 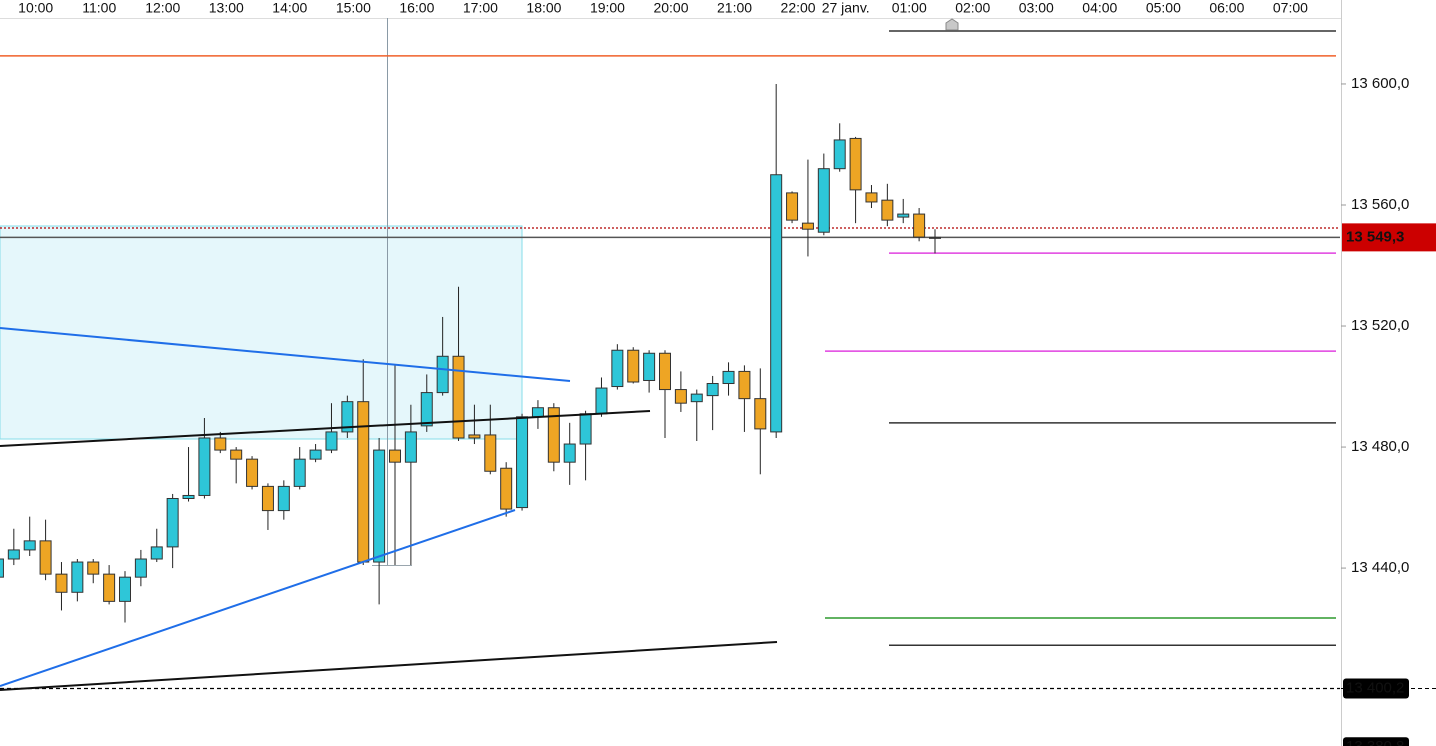 I want to click on price-label: 13 400,2, so click(x=1375, y=687).